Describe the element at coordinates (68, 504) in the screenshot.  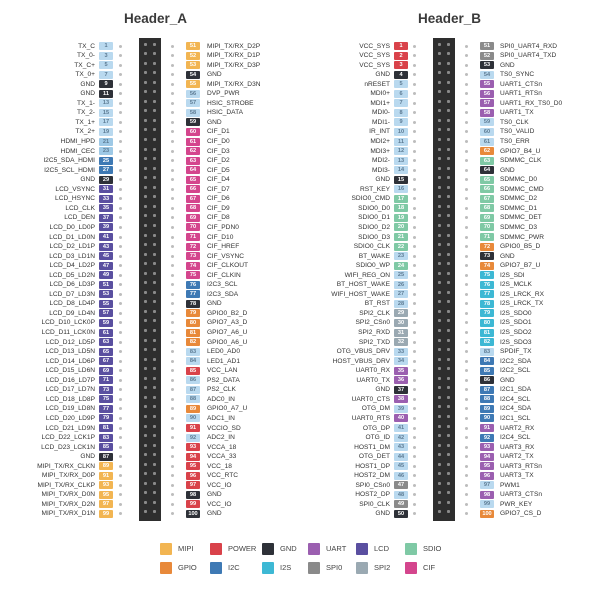
I see `pin-label: MIPI_TX/RX_D2N` at that location.